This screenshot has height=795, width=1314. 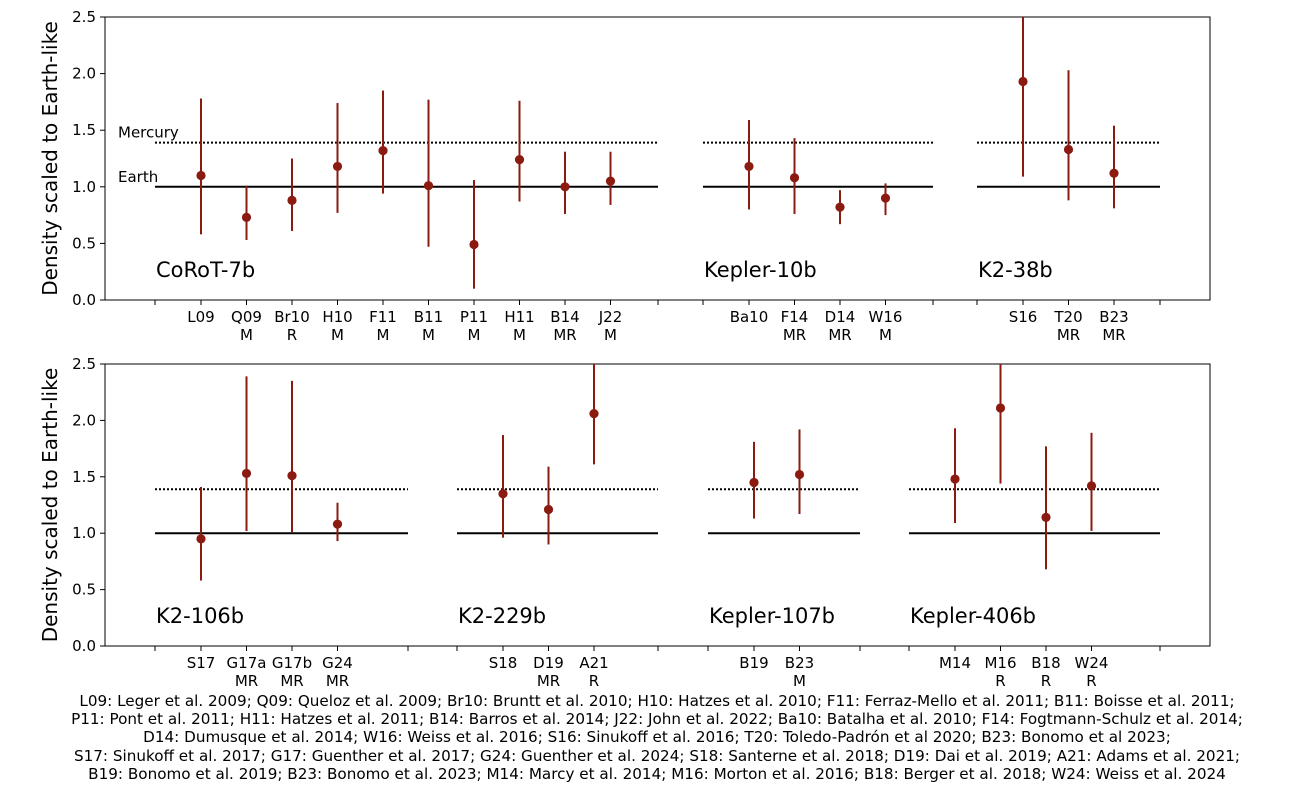 What do you see at coordinates (337, 317) in the screenshot?
I see `x-tick-label: H10` at bounding box center [337, 317].